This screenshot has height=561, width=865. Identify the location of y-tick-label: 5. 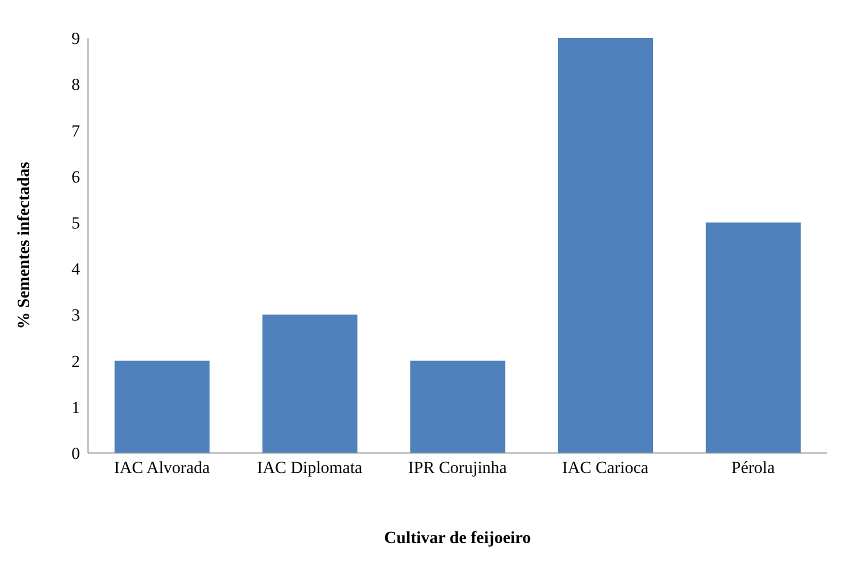
(76, 222).